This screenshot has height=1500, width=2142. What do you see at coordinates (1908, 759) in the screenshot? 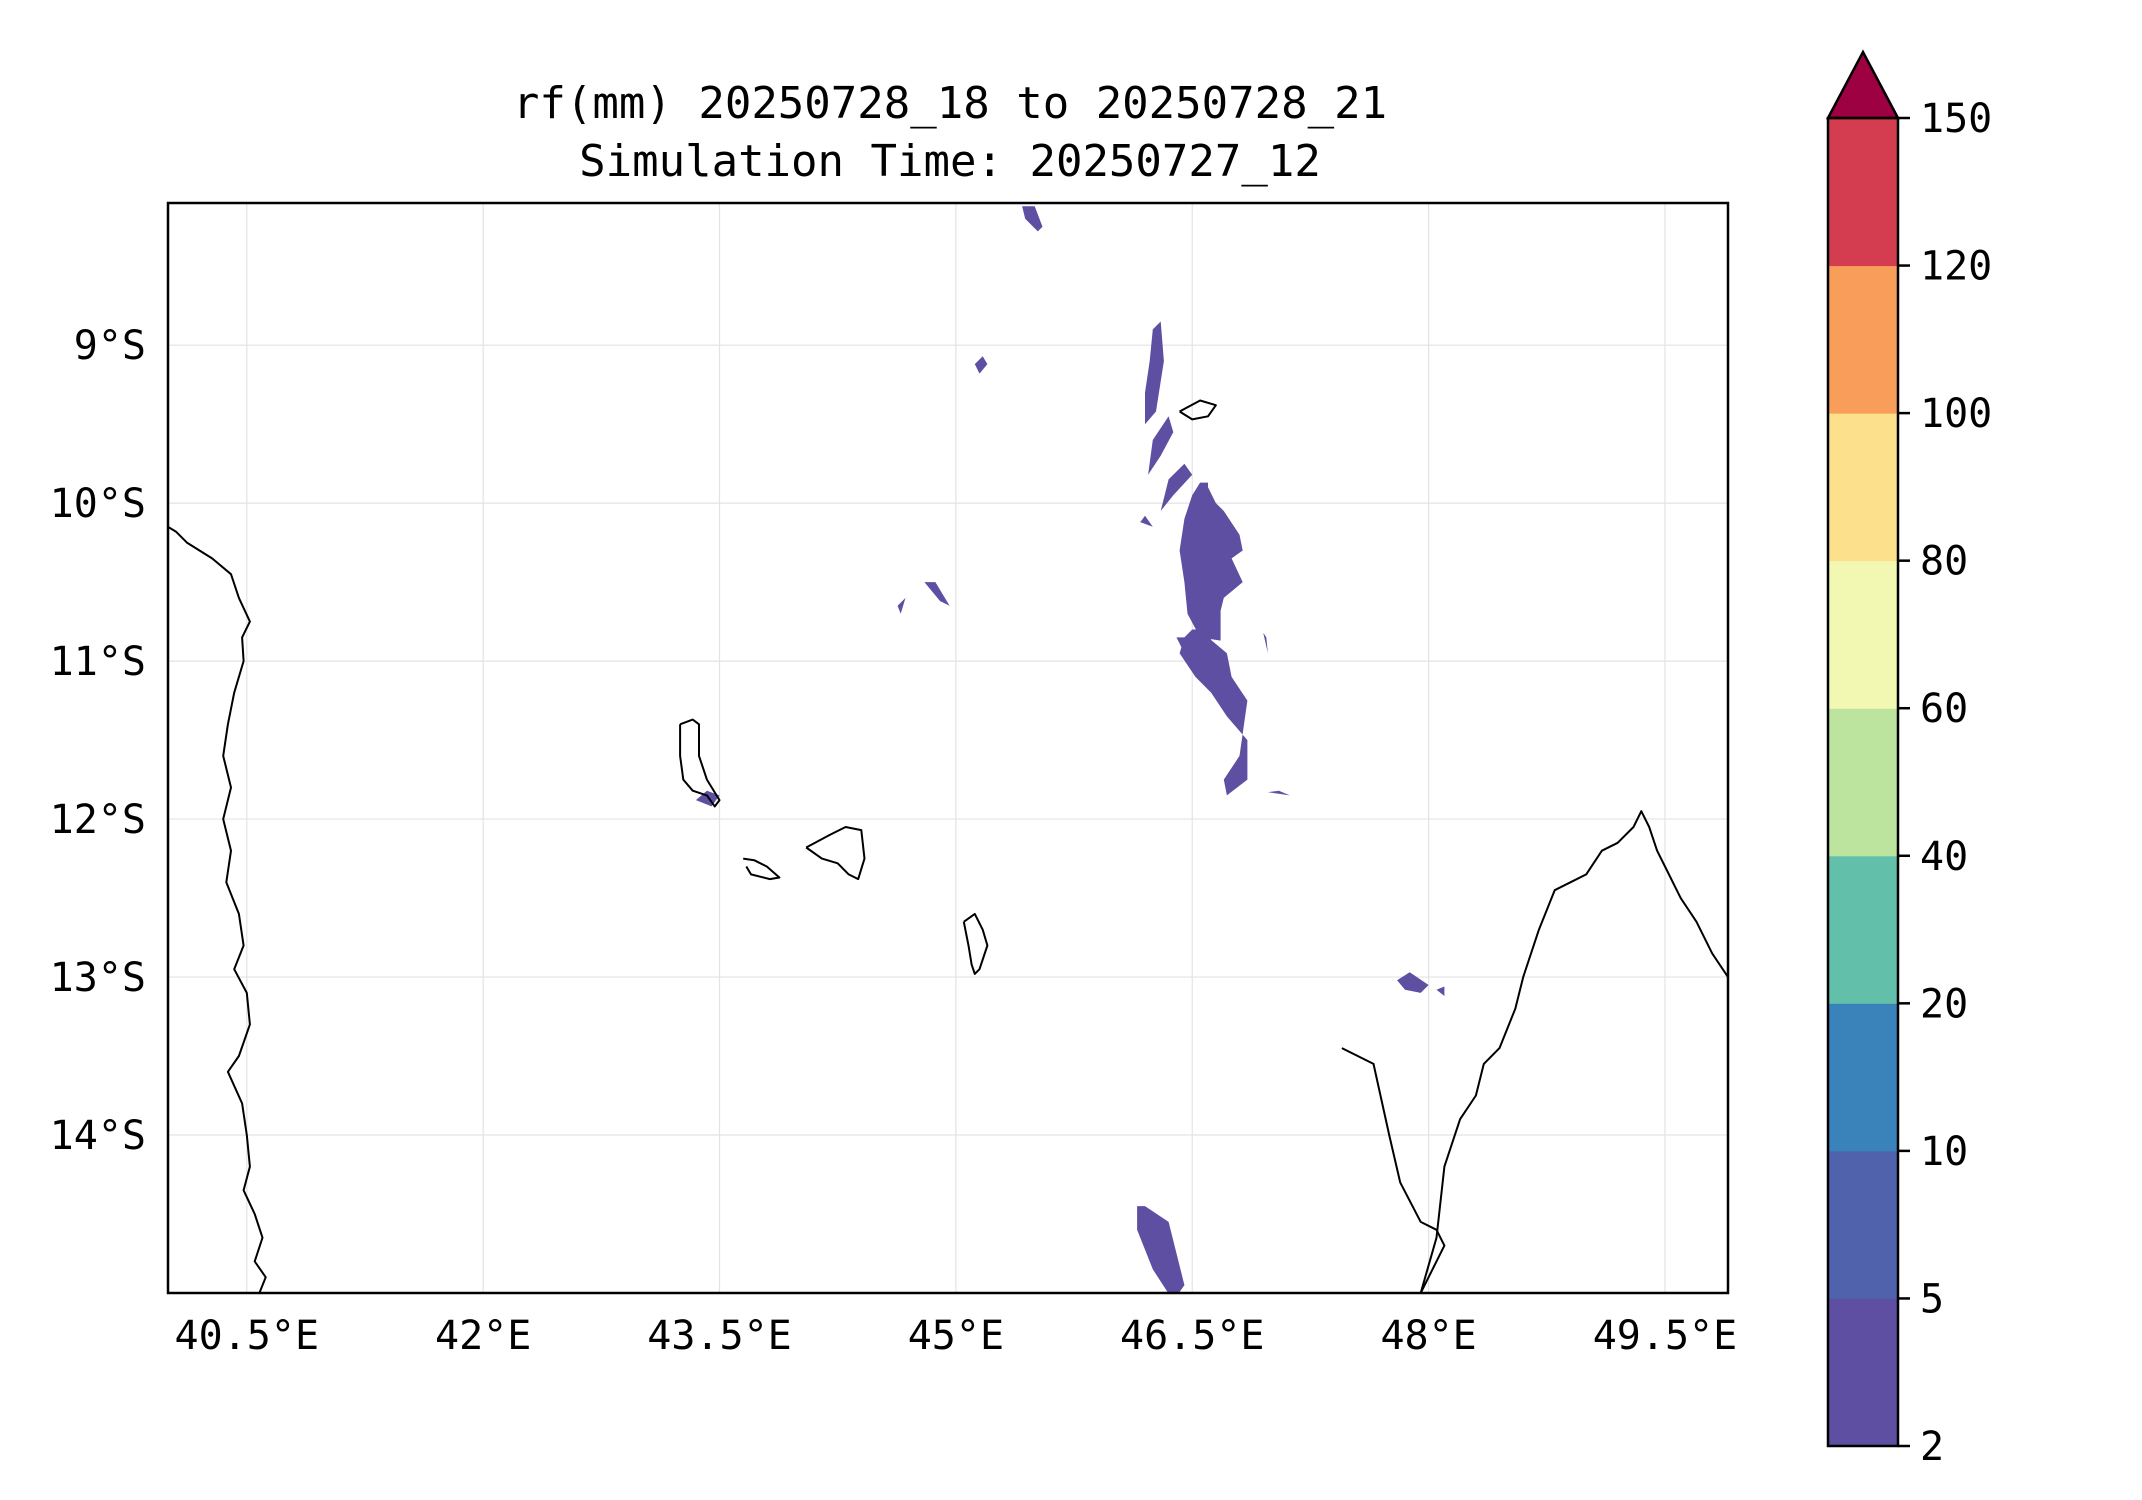
I see `colorbar: 2 5 10 20 40 60 80 100 120 150` at bounding box center [1908, 759].